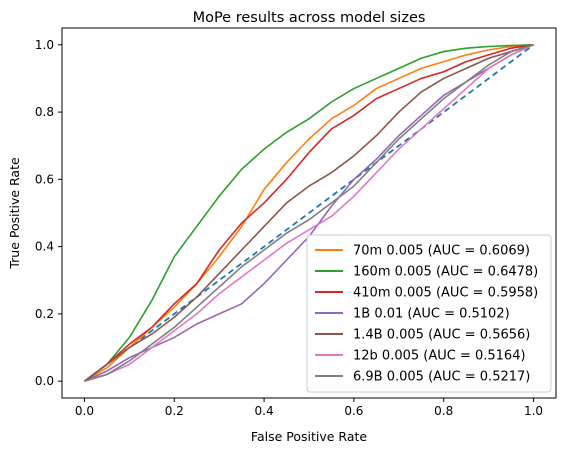 The height and width of the screenshot is (453, 567). I want to click on x-tick-label: 0.6, so click(353, 411).